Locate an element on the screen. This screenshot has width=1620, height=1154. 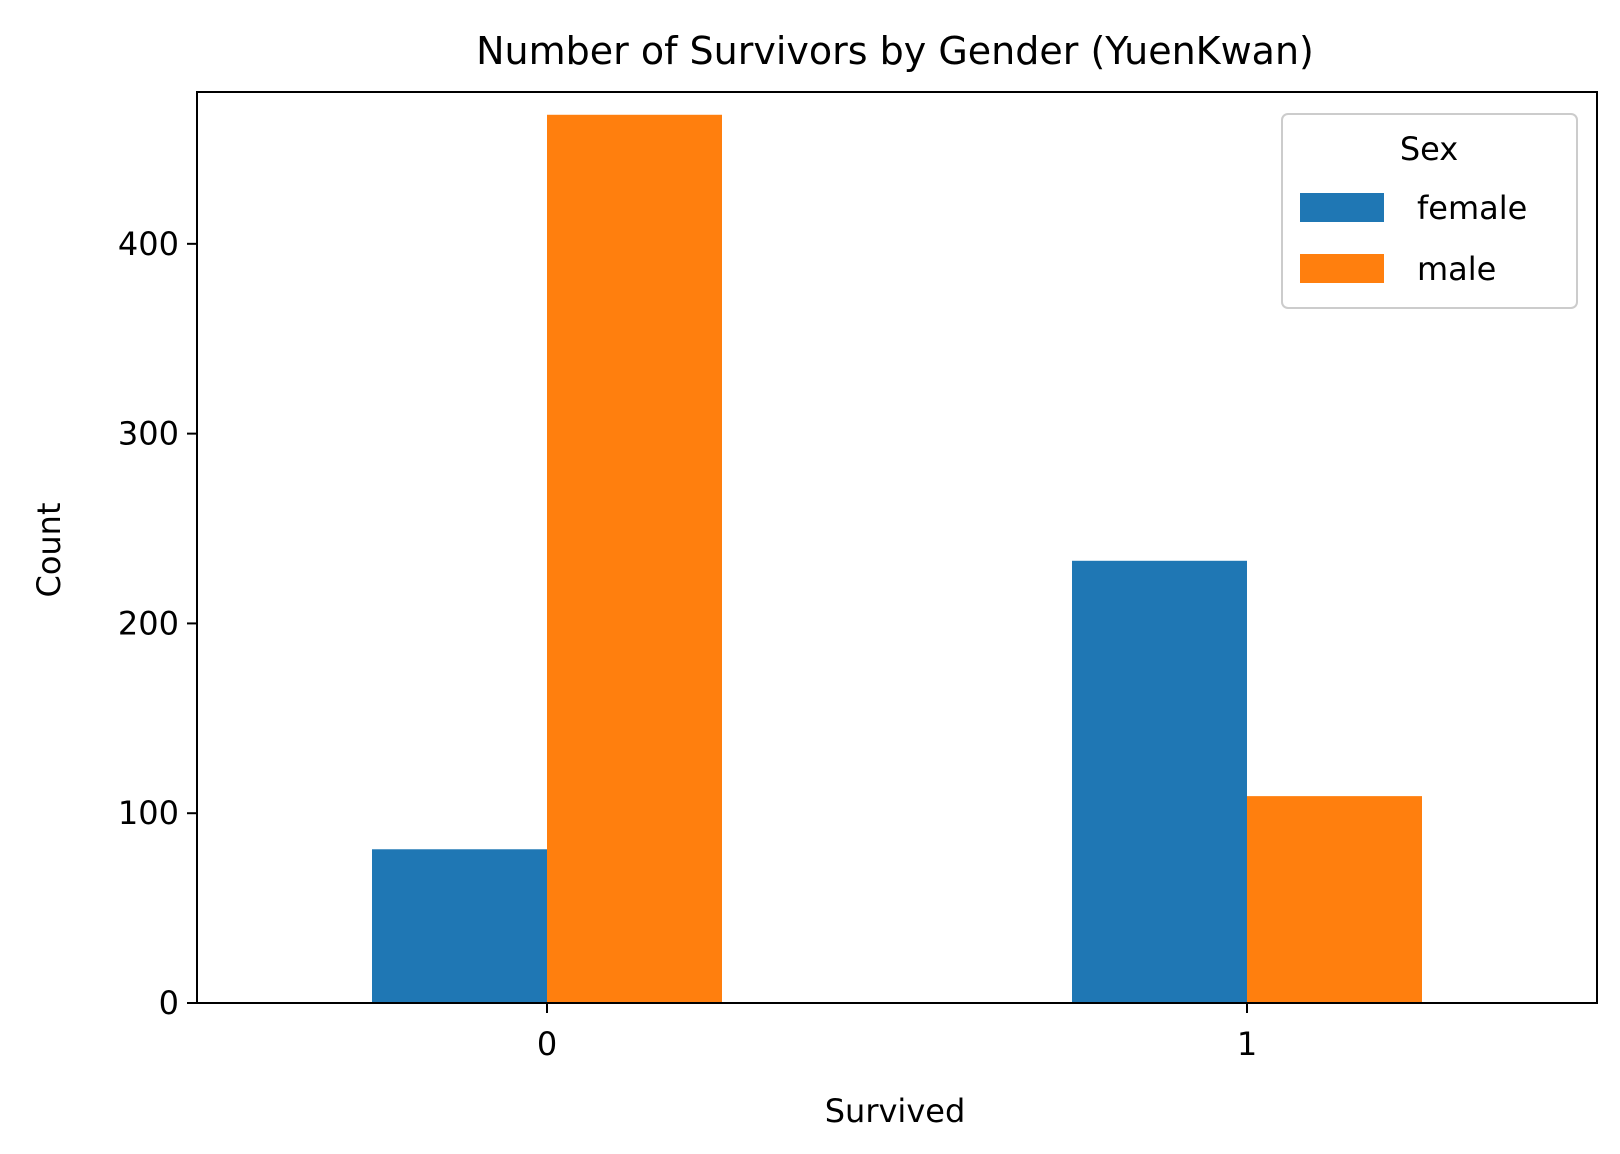
legend-label-female: female is located at coordinates (1472, 208).